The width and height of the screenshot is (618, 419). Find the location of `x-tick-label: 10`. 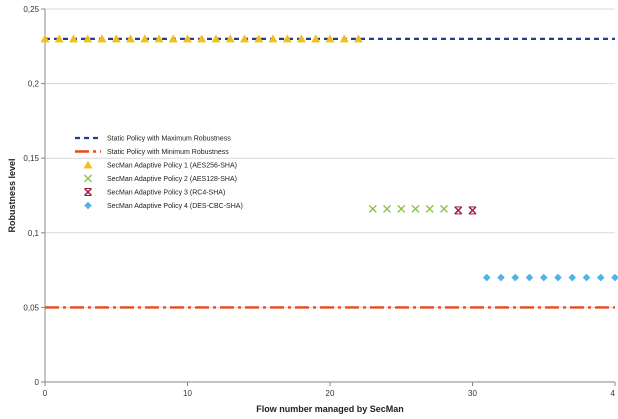

x-tick-label: 10 is located at coordinates (187, 393).